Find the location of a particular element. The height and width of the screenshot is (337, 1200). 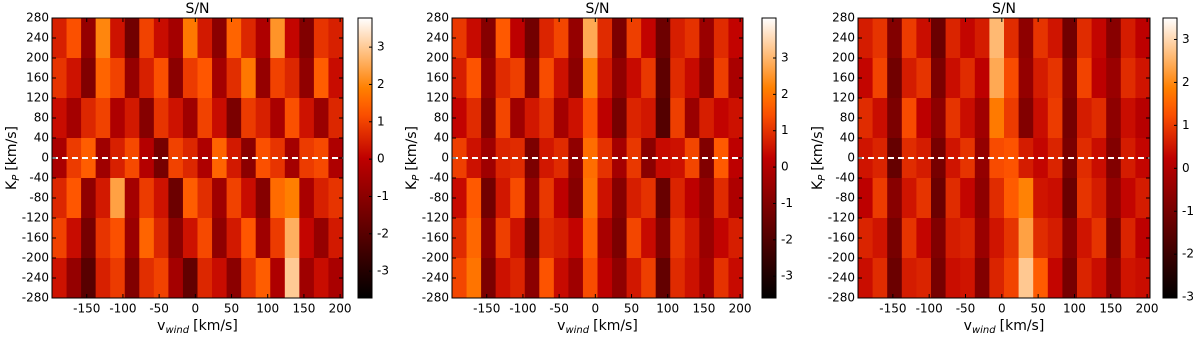

y-label-unit: [km/s] is located at coordinates (818, 148).